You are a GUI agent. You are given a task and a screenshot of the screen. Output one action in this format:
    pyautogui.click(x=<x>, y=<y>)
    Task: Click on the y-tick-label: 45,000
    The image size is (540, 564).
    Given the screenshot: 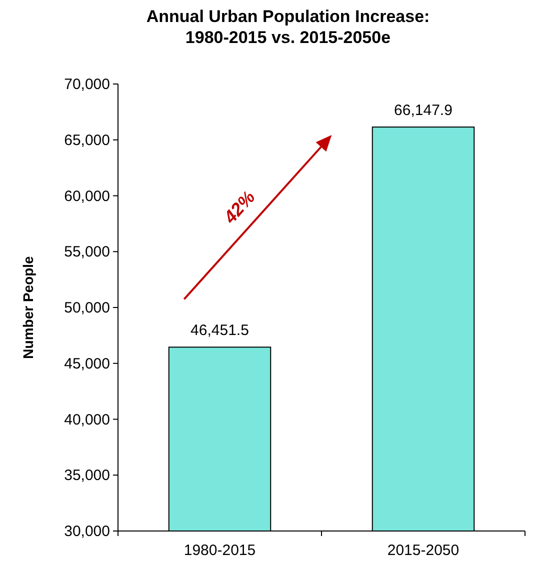 What is the action you would take?
    pyautogui.click(x=87, y=363)
    